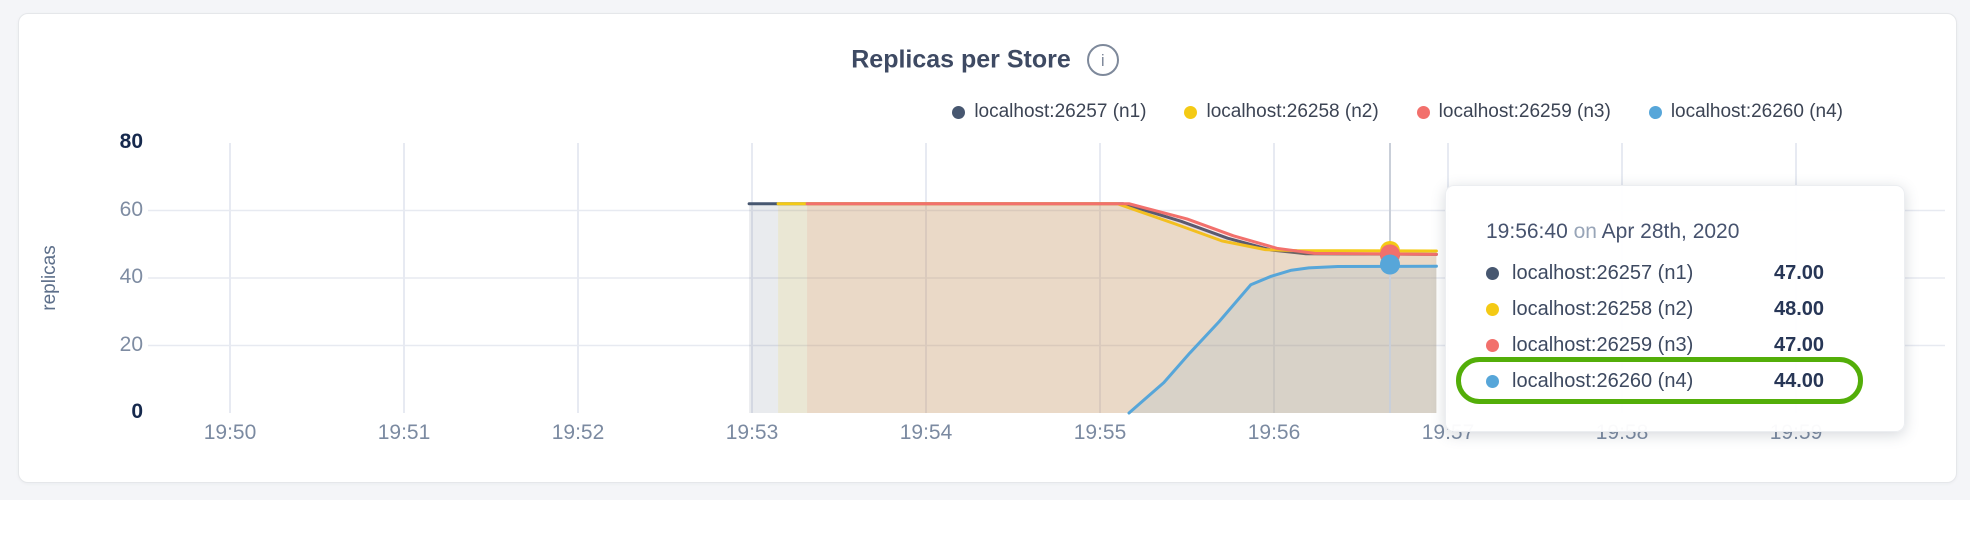 The height and width of the screenshot is (540, 1970). What do you see at coordinates (1603, 344) in the screenshot?
I see `tooltip-series-label: localhost:26259 (n3)` at bounding box center [1603, 344].